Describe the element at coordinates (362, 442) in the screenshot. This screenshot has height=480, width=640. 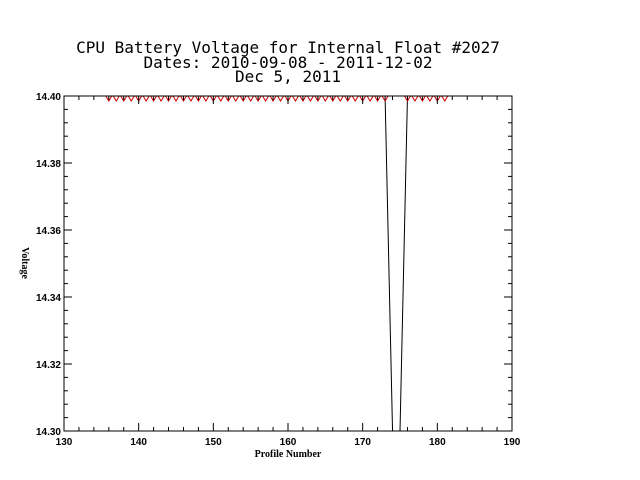
I see `x-tick-label: 170` at that location.